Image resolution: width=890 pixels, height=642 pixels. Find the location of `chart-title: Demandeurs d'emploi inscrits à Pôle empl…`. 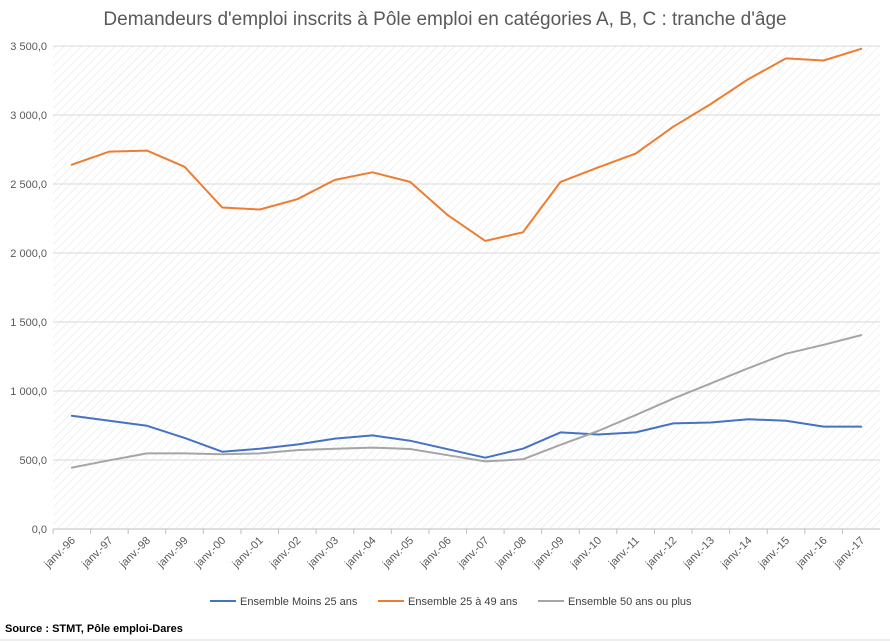

chart-title: Demandeurs d'emploi inscrits à Pôle empl… is located at coordinates (444, 19).